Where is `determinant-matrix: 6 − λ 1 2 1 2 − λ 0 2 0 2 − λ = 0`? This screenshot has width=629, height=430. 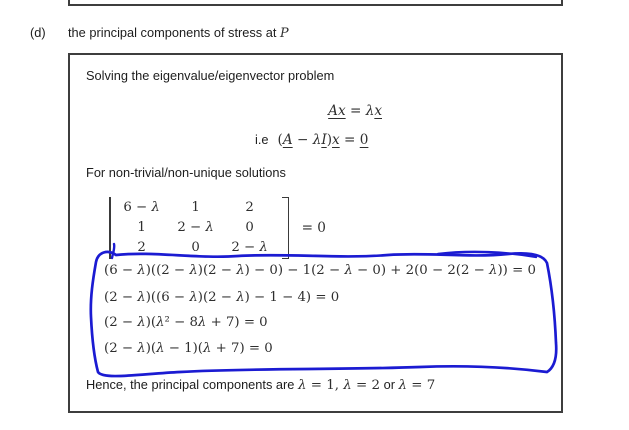 determinant-matrix: 6 − λ 1 2 1 2 − λ 0 2 0 2 − λ = 0 is located at coordinates (217, 228).